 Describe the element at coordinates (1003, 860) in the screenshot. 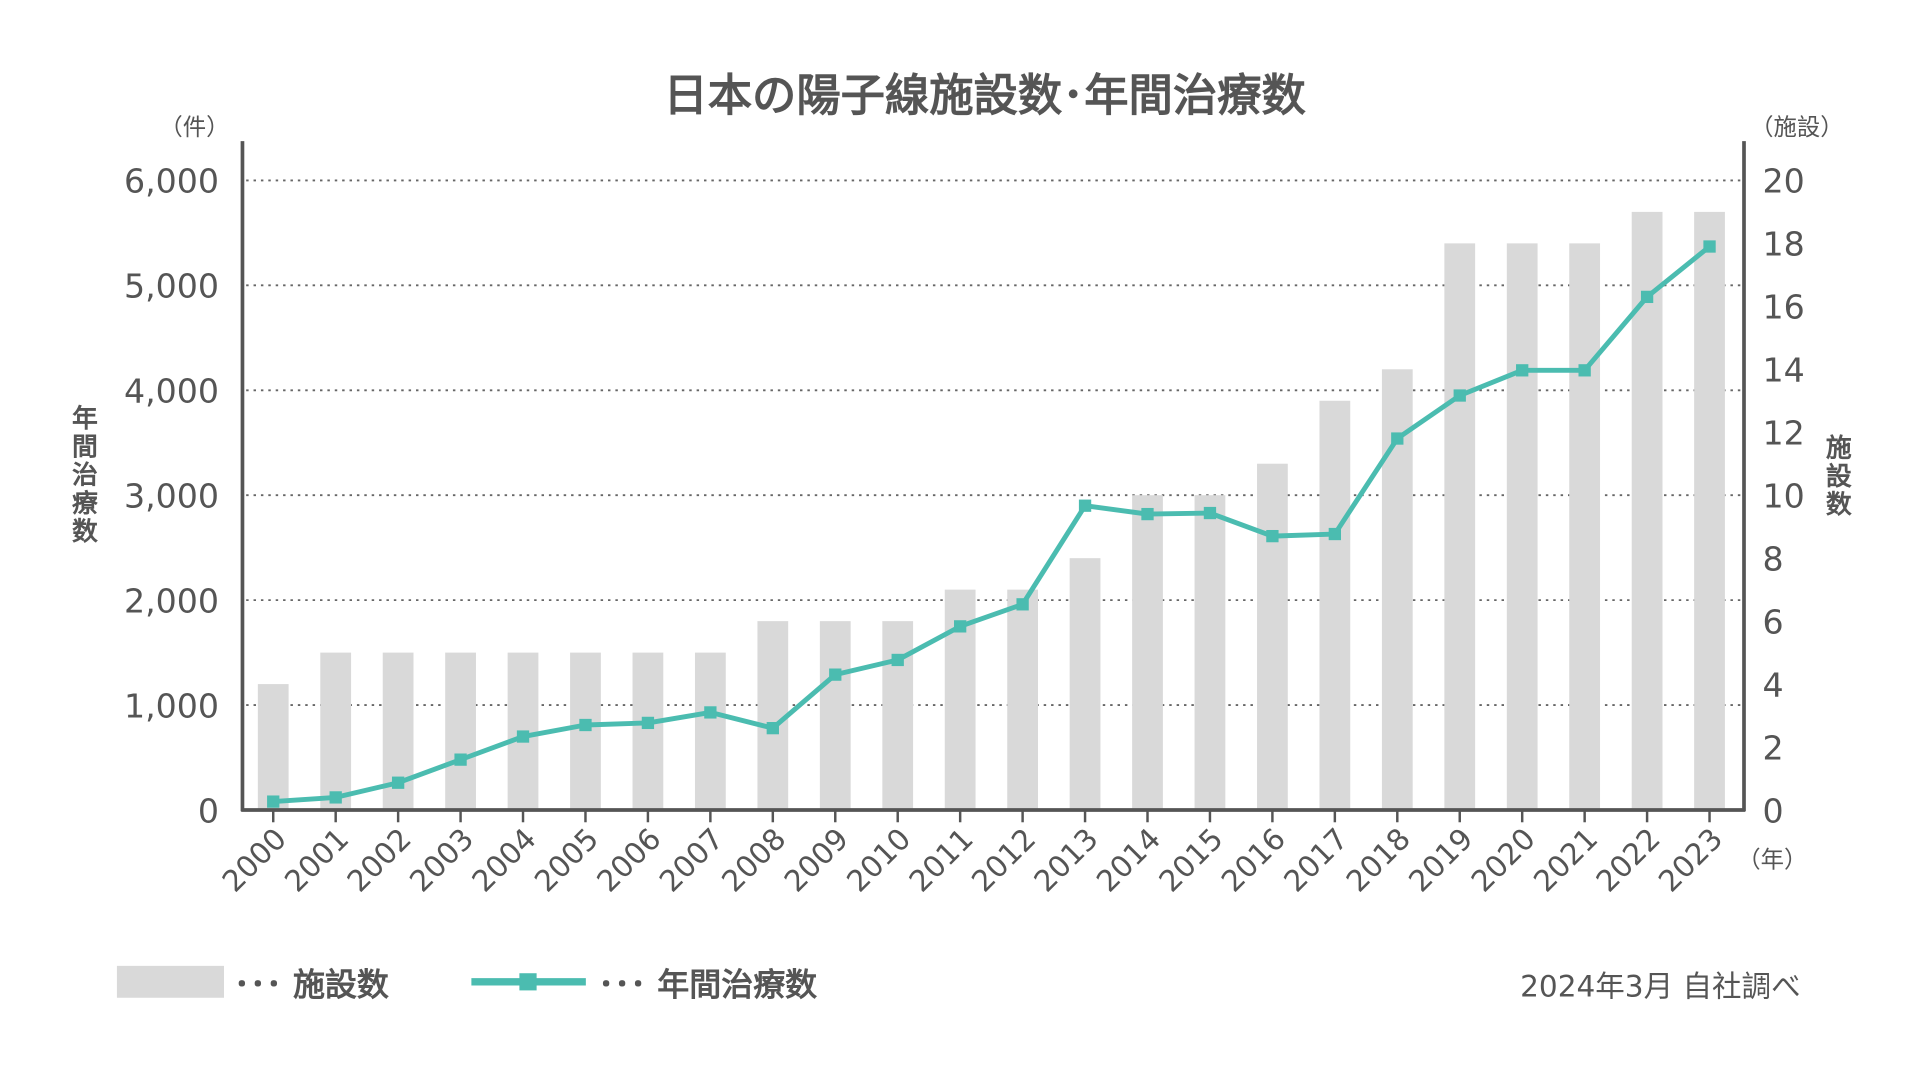

I see `x-tick-label: 2012` at that location.